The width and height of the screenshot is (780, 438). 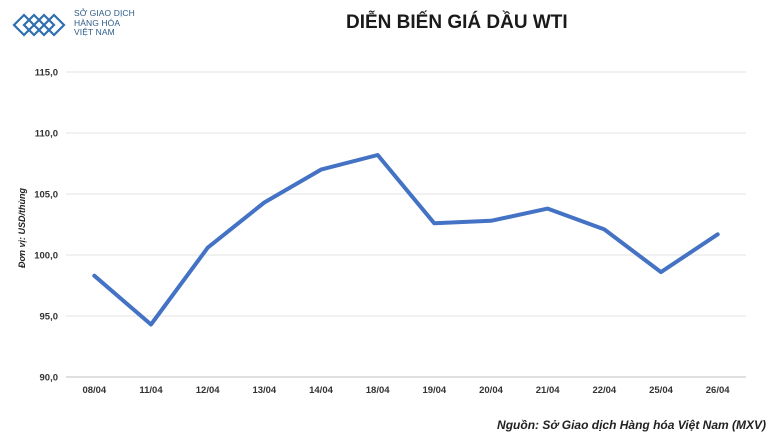 I want to click on x-tick-label: 14/04, so click(x=321, y=390).